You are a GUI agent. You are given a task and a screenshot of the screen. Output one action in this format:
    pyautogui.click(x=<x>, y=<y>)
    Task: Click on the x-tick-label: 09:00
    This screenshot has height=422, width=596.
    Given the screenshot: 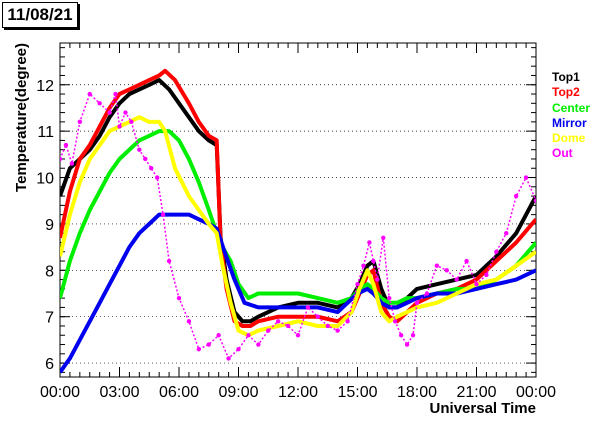 What is the action you would take?
    pyautogui.click(x=238, y=392)
    